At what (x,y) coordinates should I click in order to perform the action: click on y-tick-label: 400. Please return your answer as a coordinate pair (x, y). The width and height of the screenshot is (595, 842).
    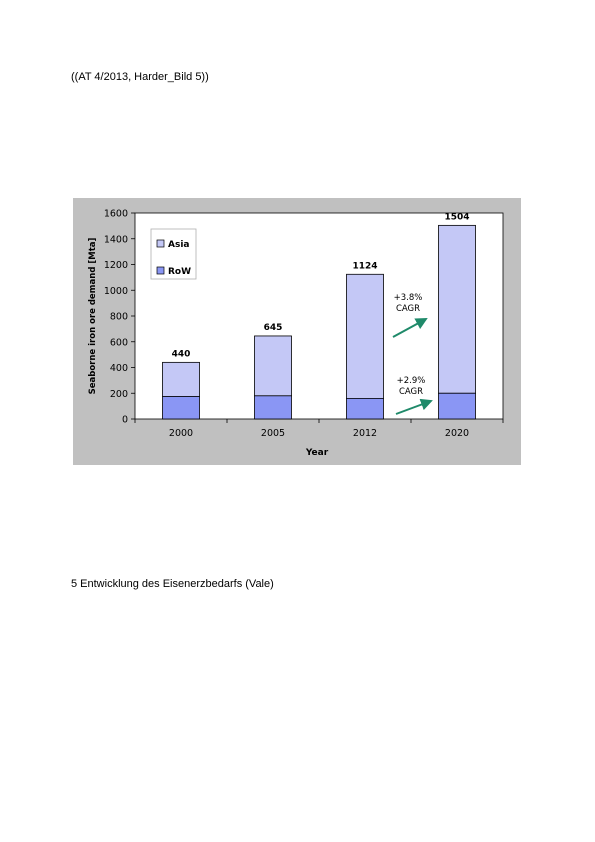
    Looking at the image, I should click on (119, 368).